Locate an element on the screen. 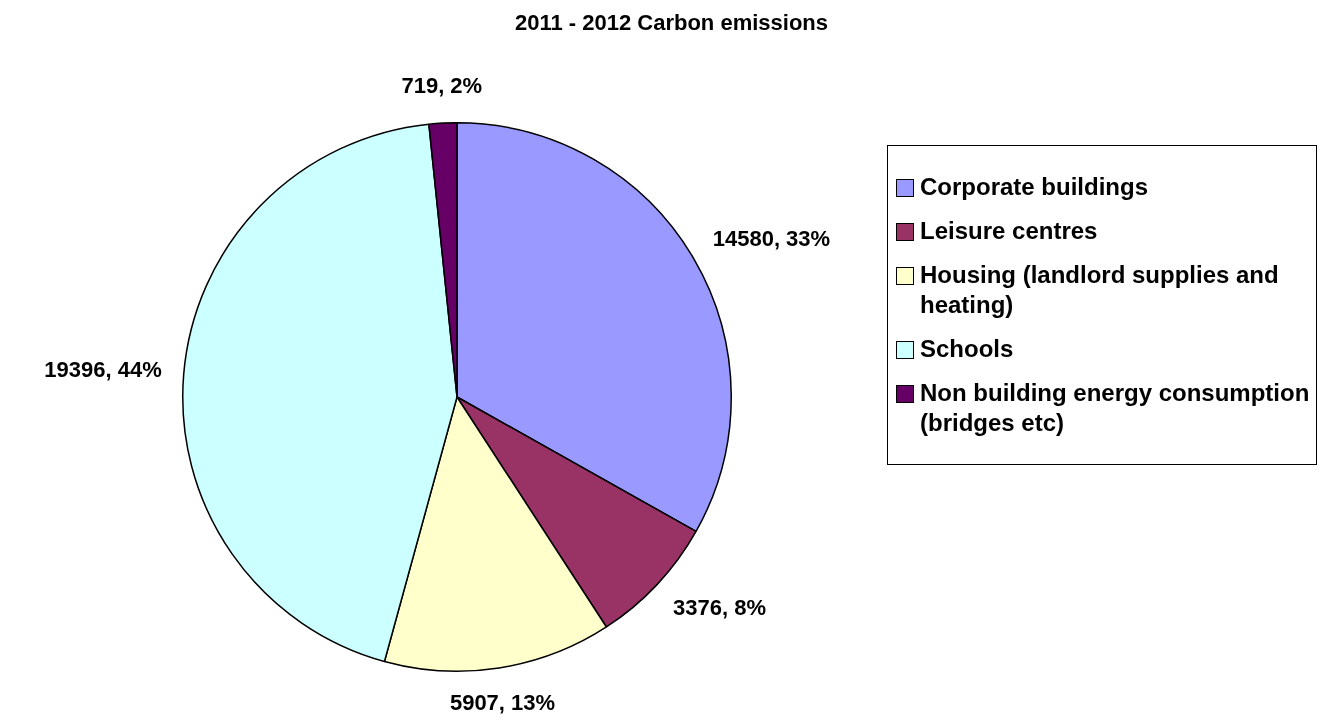 Image resolution: width=1343 pixels, height=720 pixels. legend-label: Corporate buildings is located at coordinates (1034, 187).